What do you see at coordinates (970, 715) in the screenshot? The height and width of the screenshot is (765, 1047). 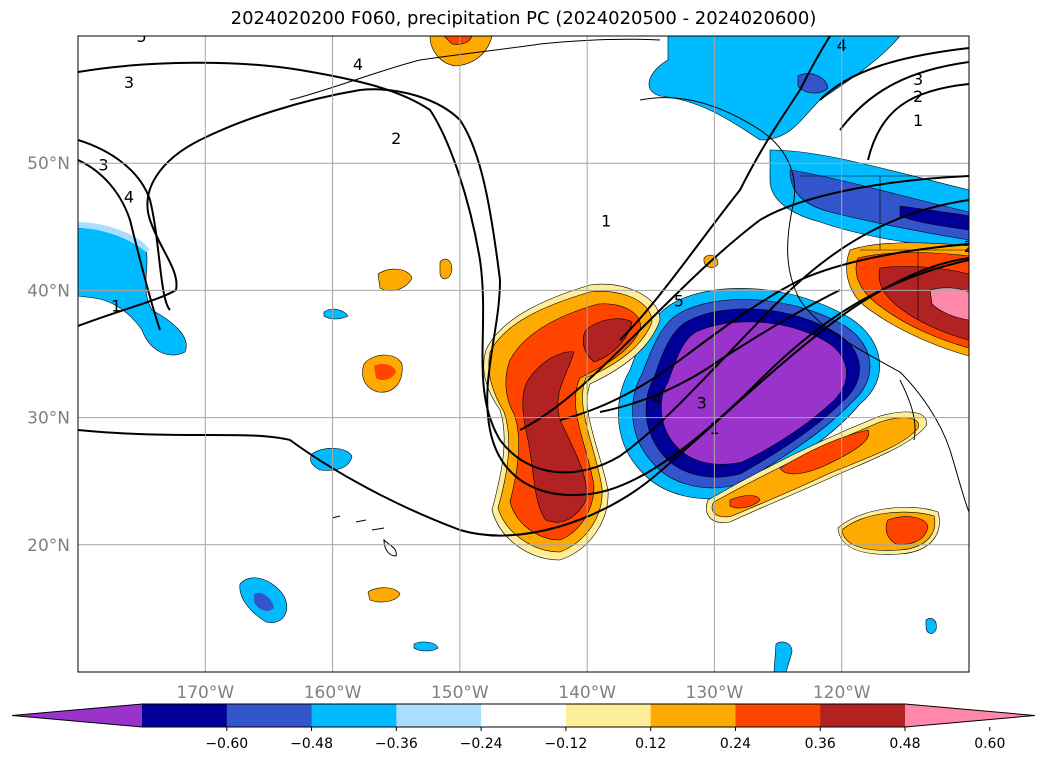 I see `colorbar-extend-max` at bounding box center [970, 715].